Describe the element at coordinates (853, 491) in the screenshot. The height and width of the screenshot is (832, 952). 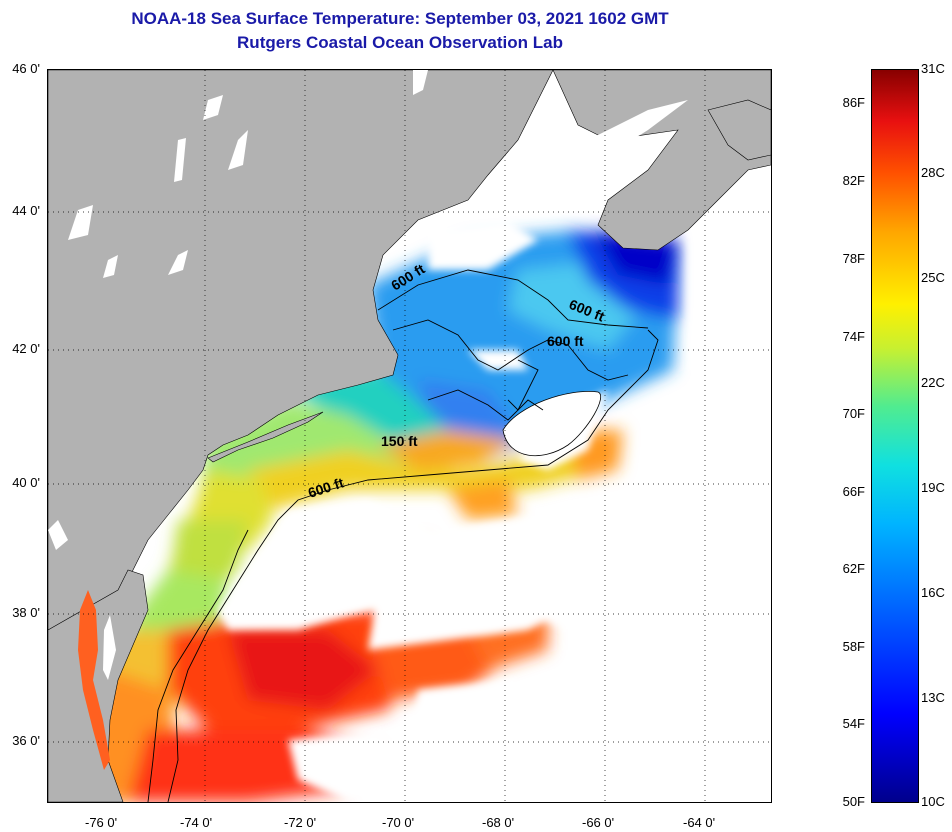
I see `cbar-f-66: 66F` at that location.